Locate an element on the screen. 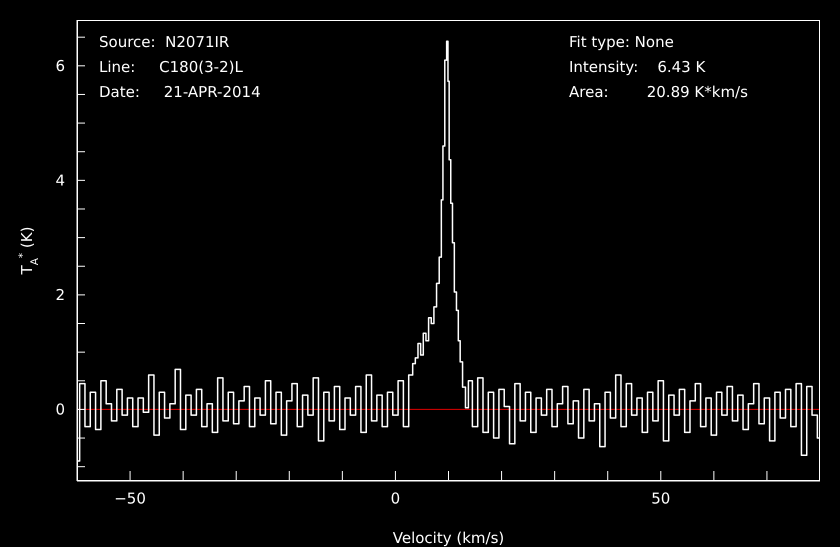  y-tick-label: 6 is located at coordinates (60, 66).